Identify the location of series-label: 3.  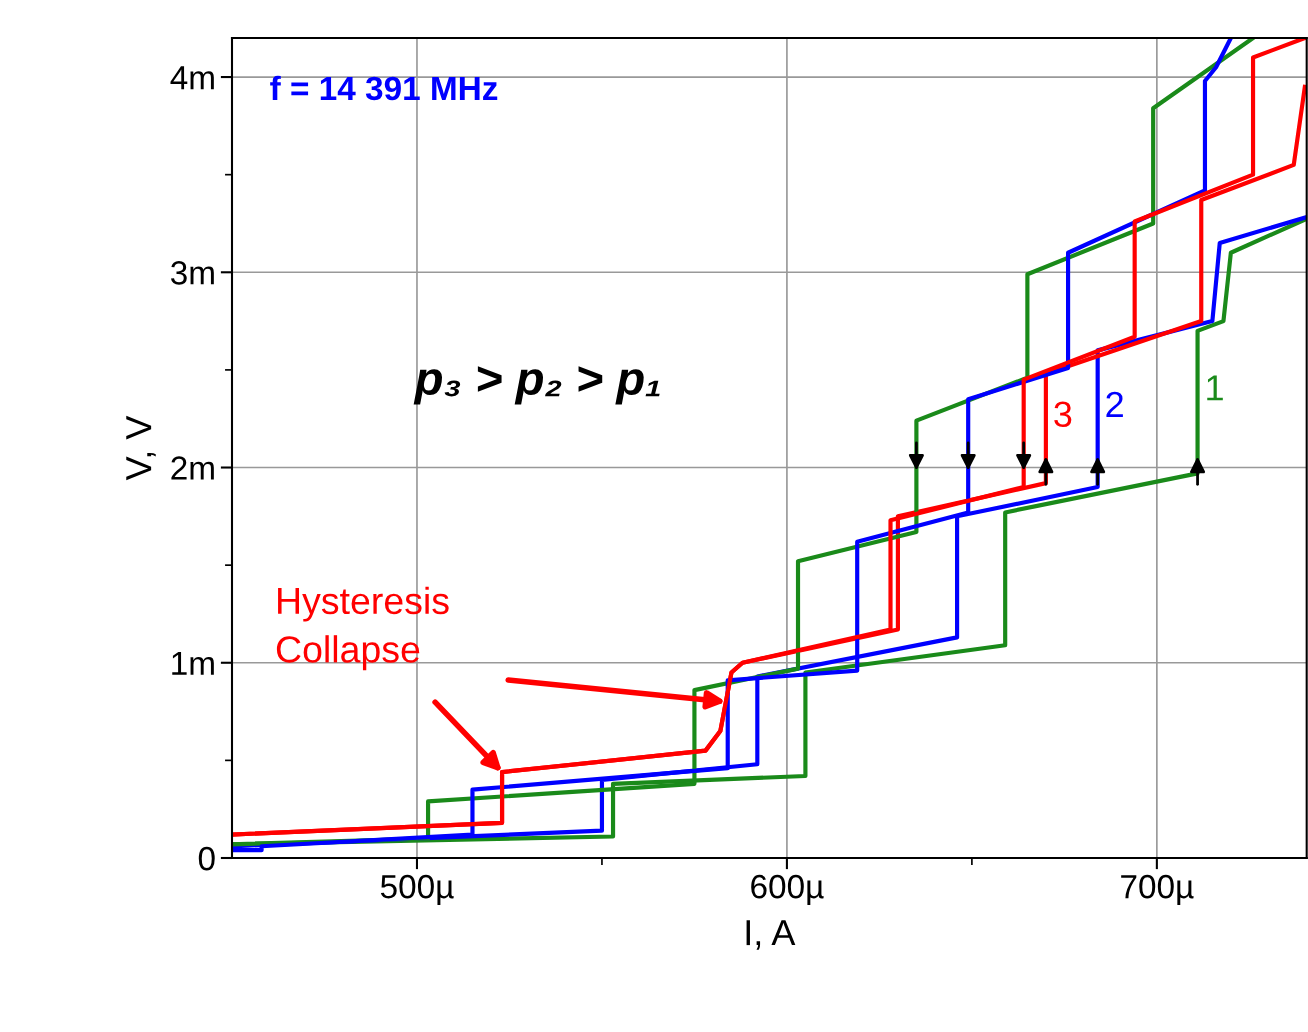
(1063, 414).